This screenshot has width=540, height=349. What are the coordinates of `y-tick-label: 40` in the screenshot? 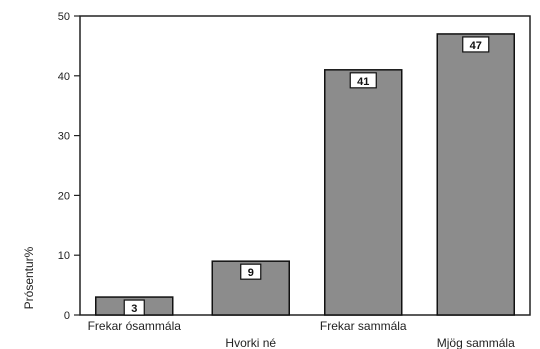 It's located at (64, 77).